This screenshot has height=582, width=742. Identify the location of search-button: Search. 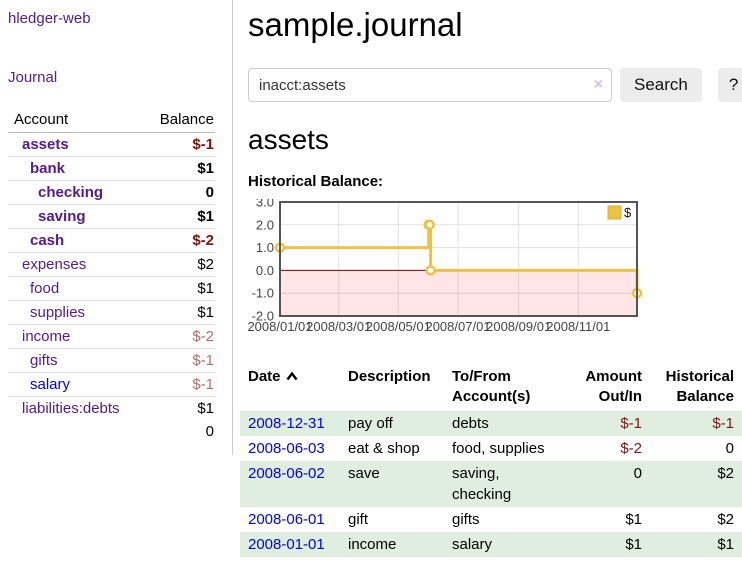
(661, 85).